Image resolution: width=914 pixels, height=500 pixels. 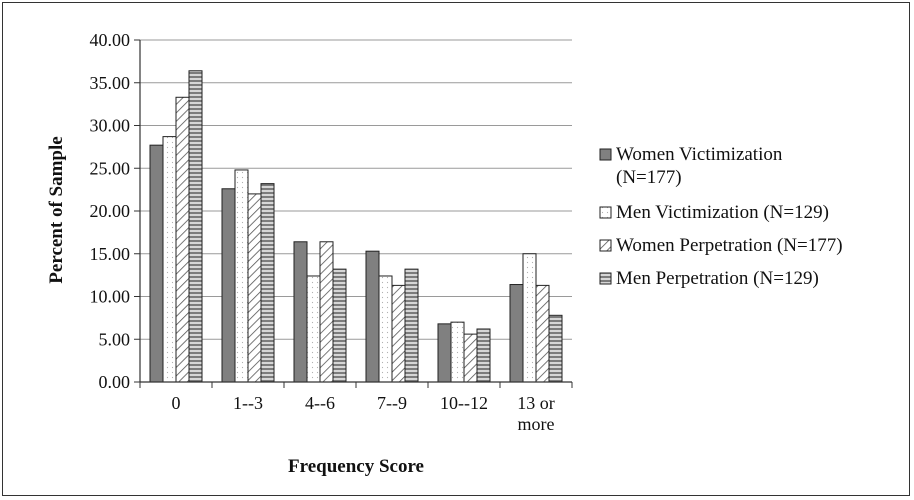 I want to click on y-tick-label: 15.00, so click(x=110, y=254).